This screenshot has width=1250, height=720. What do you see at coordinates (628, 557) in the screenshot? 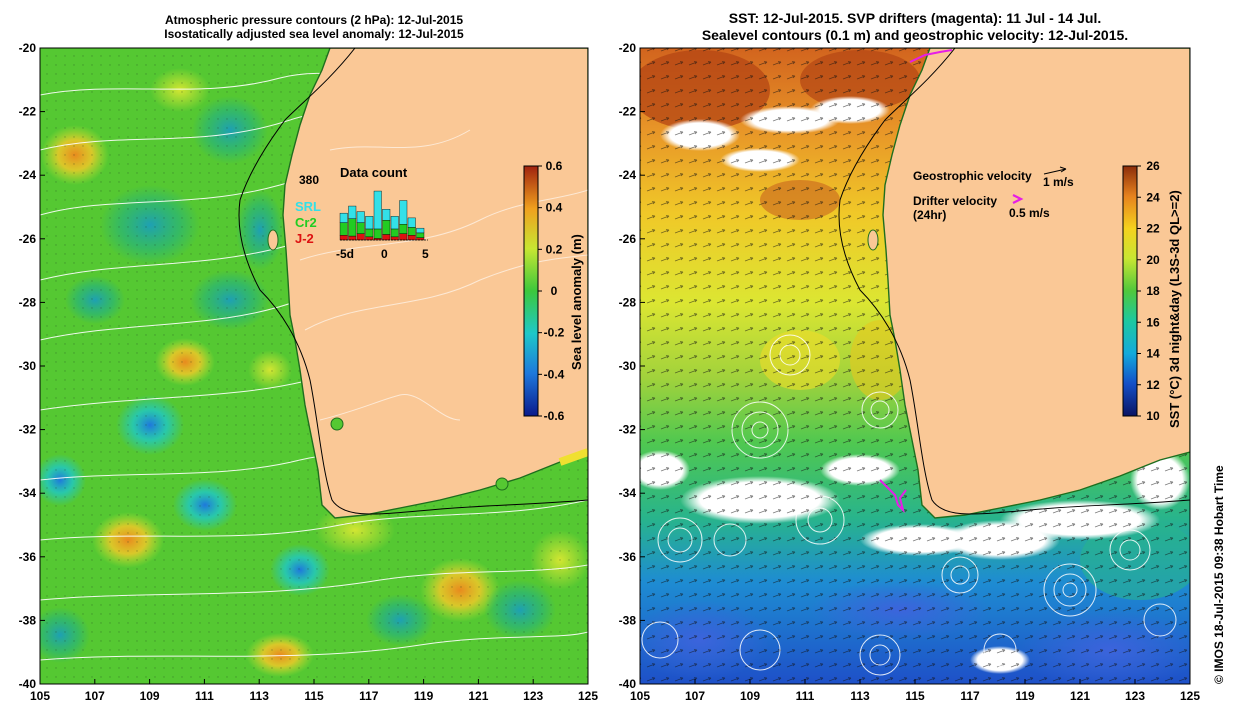
I see `right-y-tick-label: -36` at bounding box center [628, 557].